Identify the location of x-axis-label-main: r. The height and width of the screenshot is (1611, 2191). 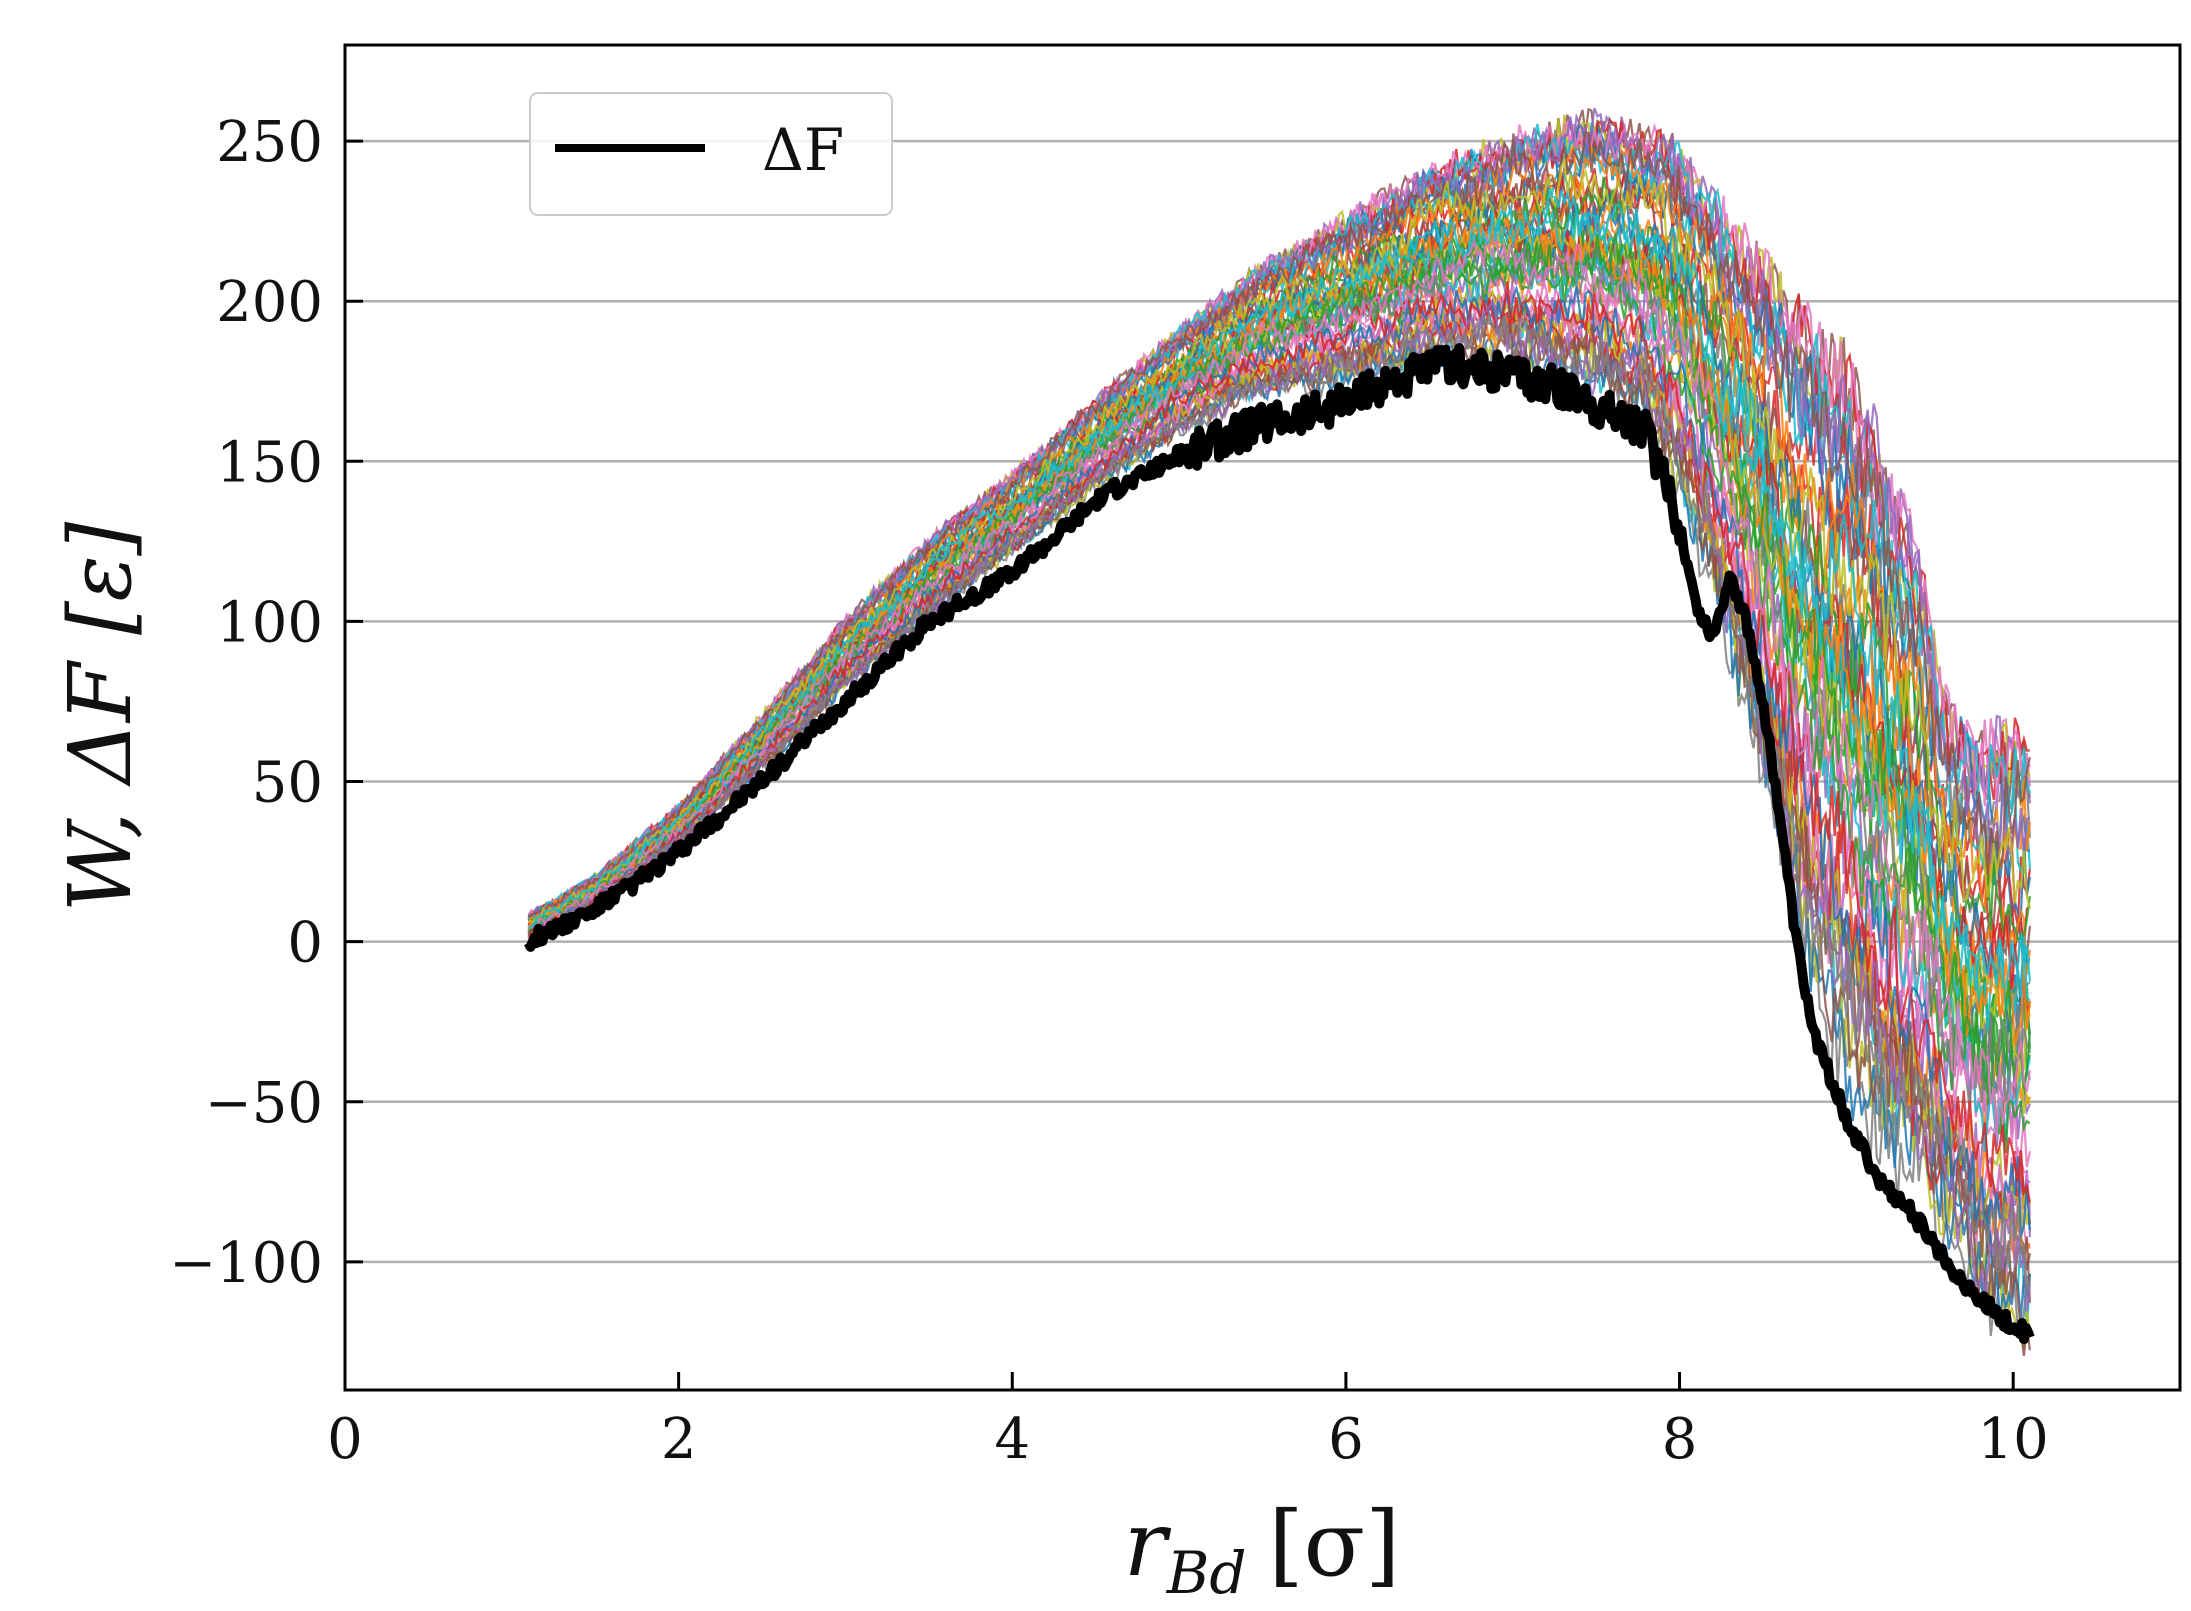
(1148, 1544).